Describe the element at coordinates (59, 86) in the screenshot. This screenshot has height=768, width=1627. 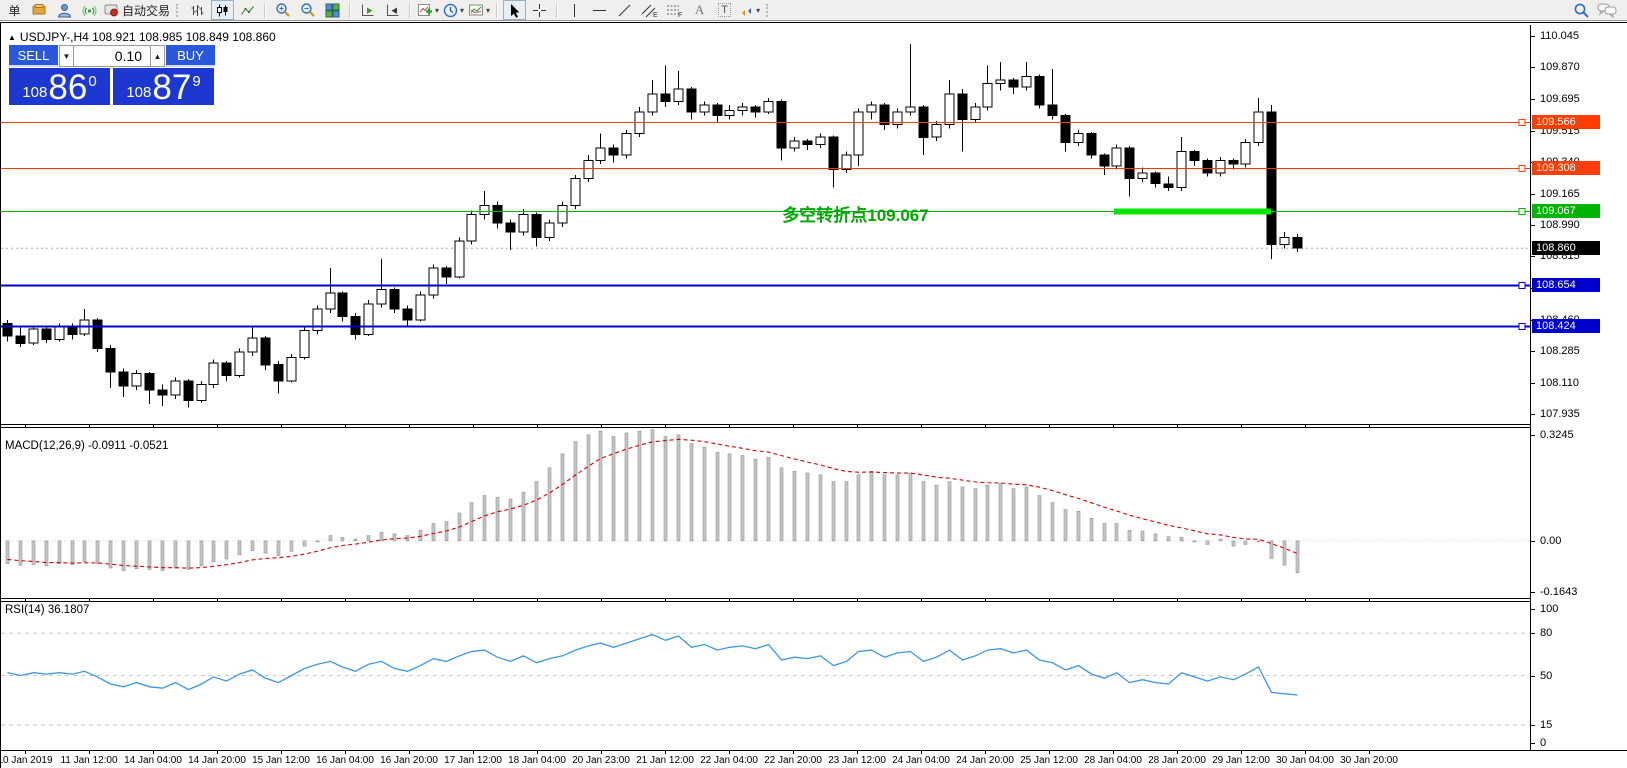
I see `sell-price-display: 108 86 0` at that location.